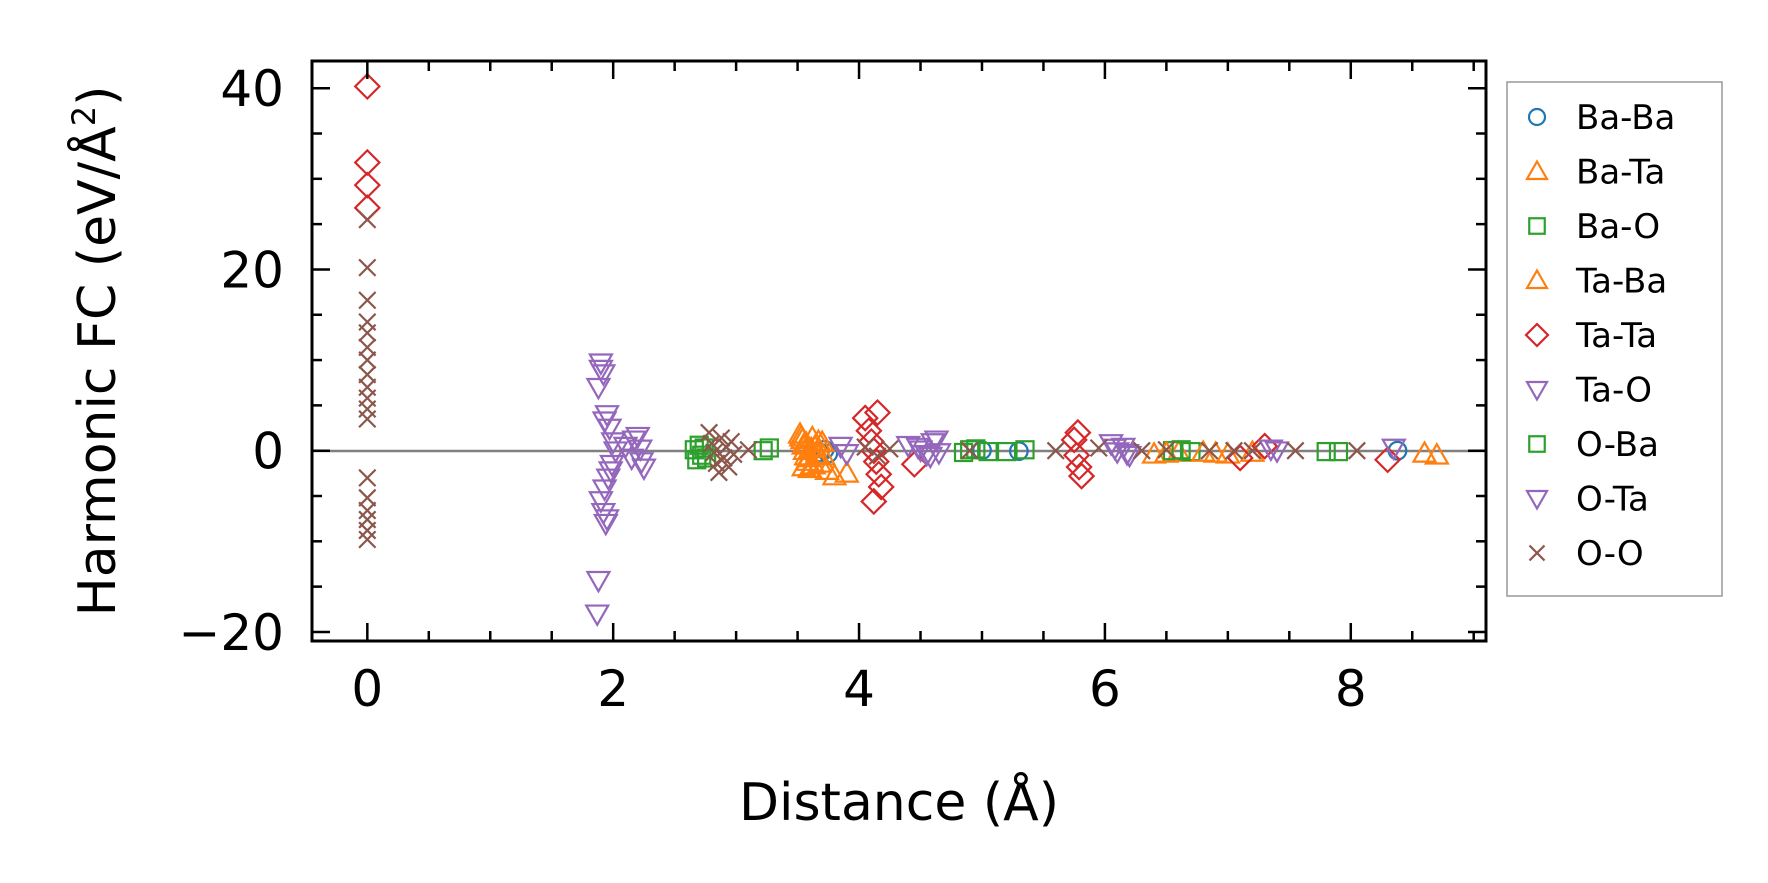  I want to click on y-axis-label-close: ), so click(98, 96).